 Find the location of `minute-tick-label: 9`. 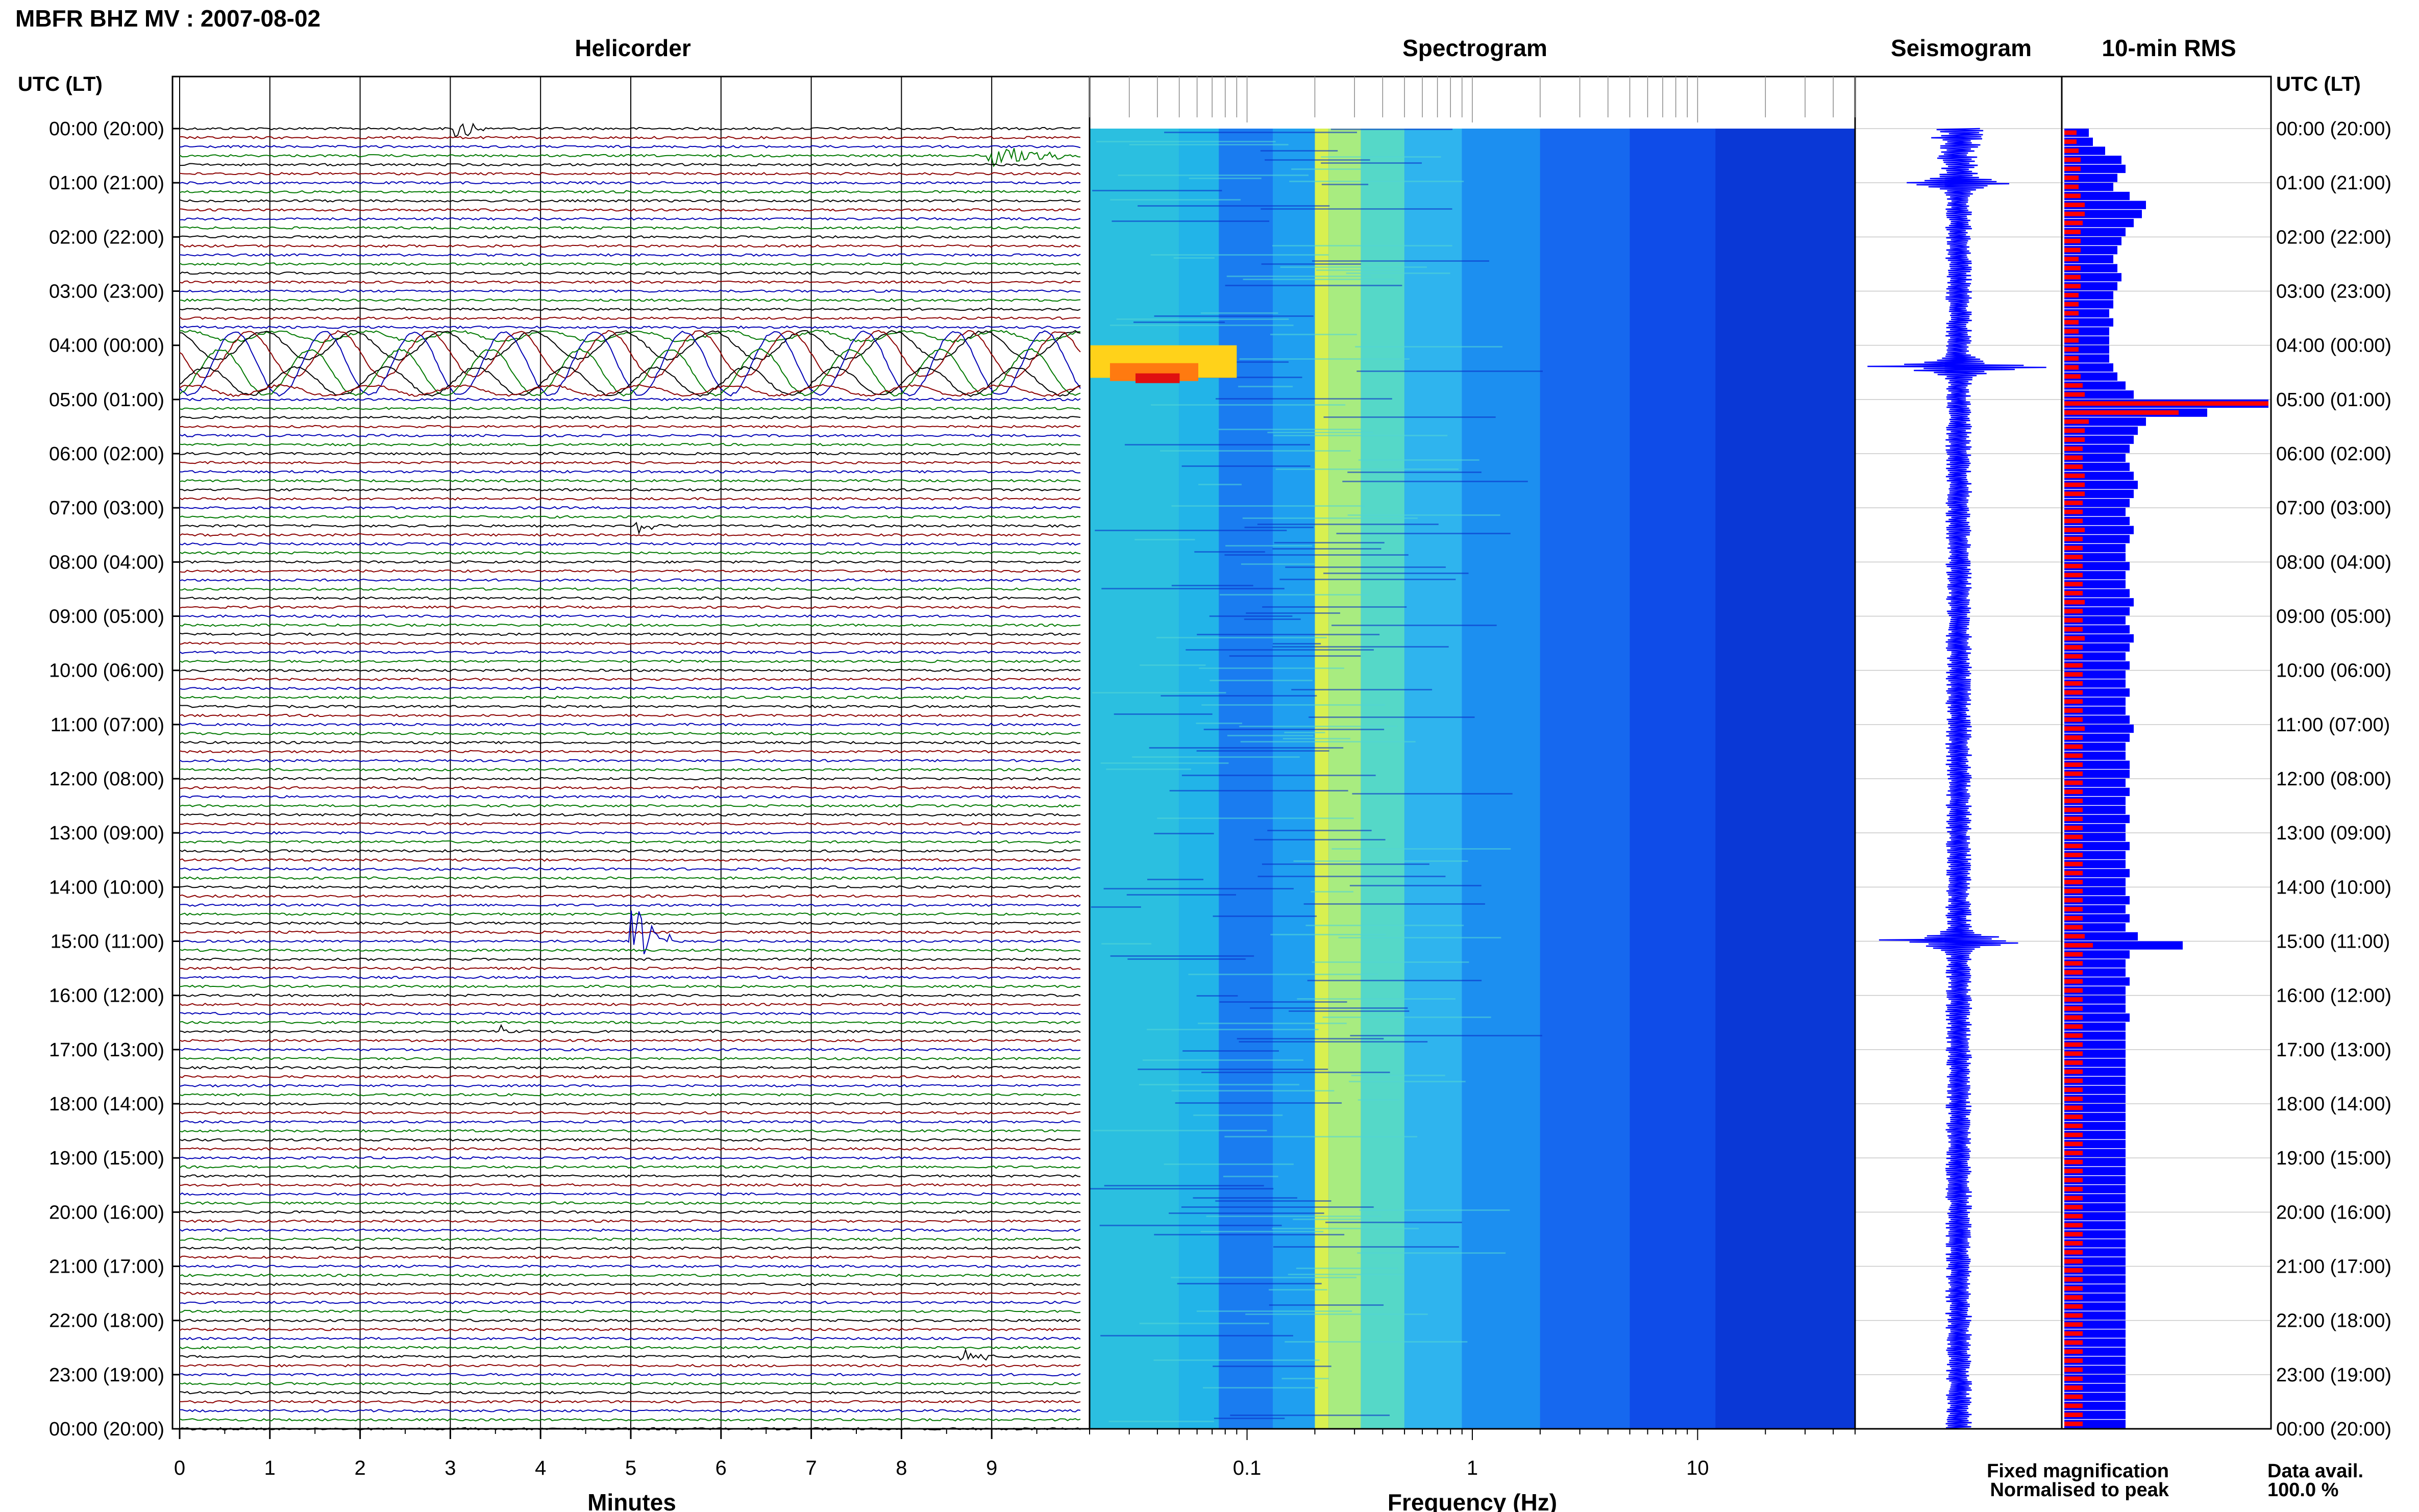

minute-tick-label: 9 is located at coordinates (991, 1468).